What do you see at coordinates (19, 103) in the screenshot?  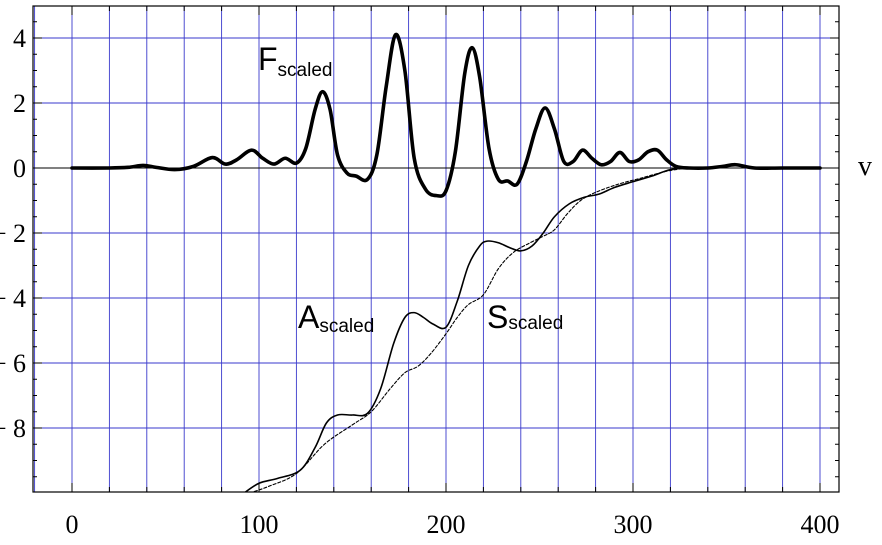 I see `y-tick-label: 2` at bounding box center [19, 103].